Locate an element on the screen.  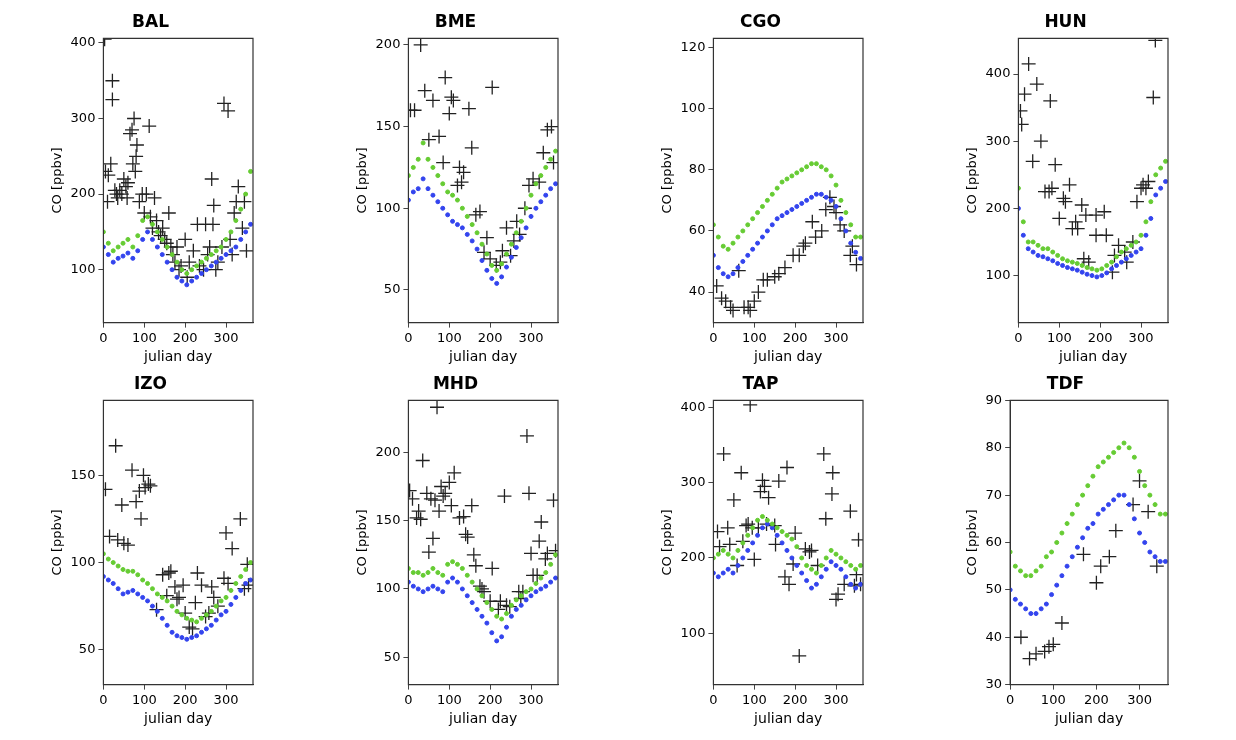
y-tick-label: 80 is located at coordinates (697, 169).